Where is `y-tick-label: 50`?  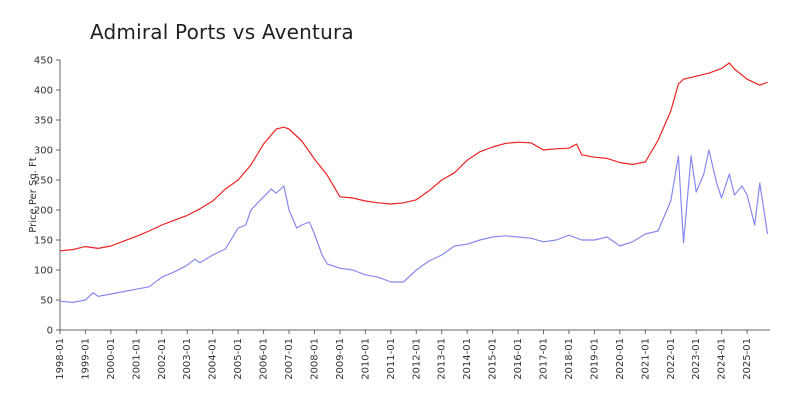
y-tick-label: 50 is located at coordinates (46, 301).